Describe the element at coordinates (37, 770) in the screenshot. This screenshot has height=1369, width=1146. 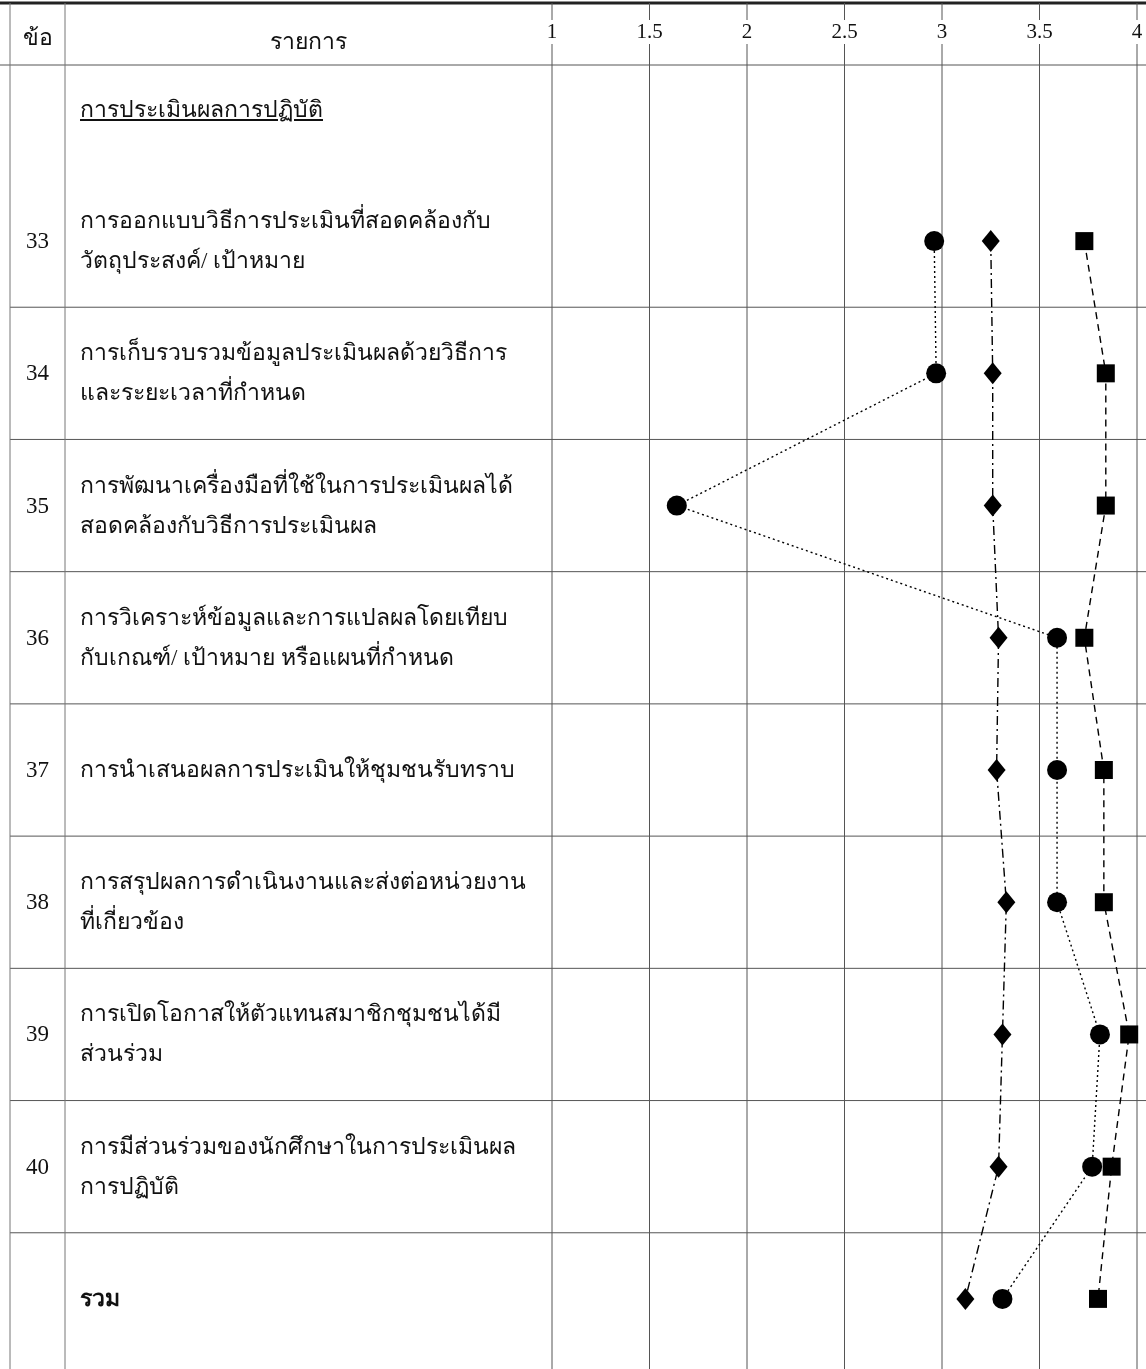
I see `y2-tick-label: 37` at that location.